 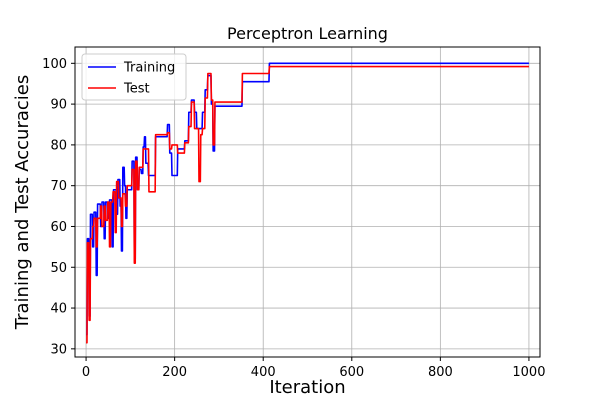 What do you see at coordinates (149, 68) in the screenshot?
I see `legend-label-training: Training` at bounding box center [149, 68].